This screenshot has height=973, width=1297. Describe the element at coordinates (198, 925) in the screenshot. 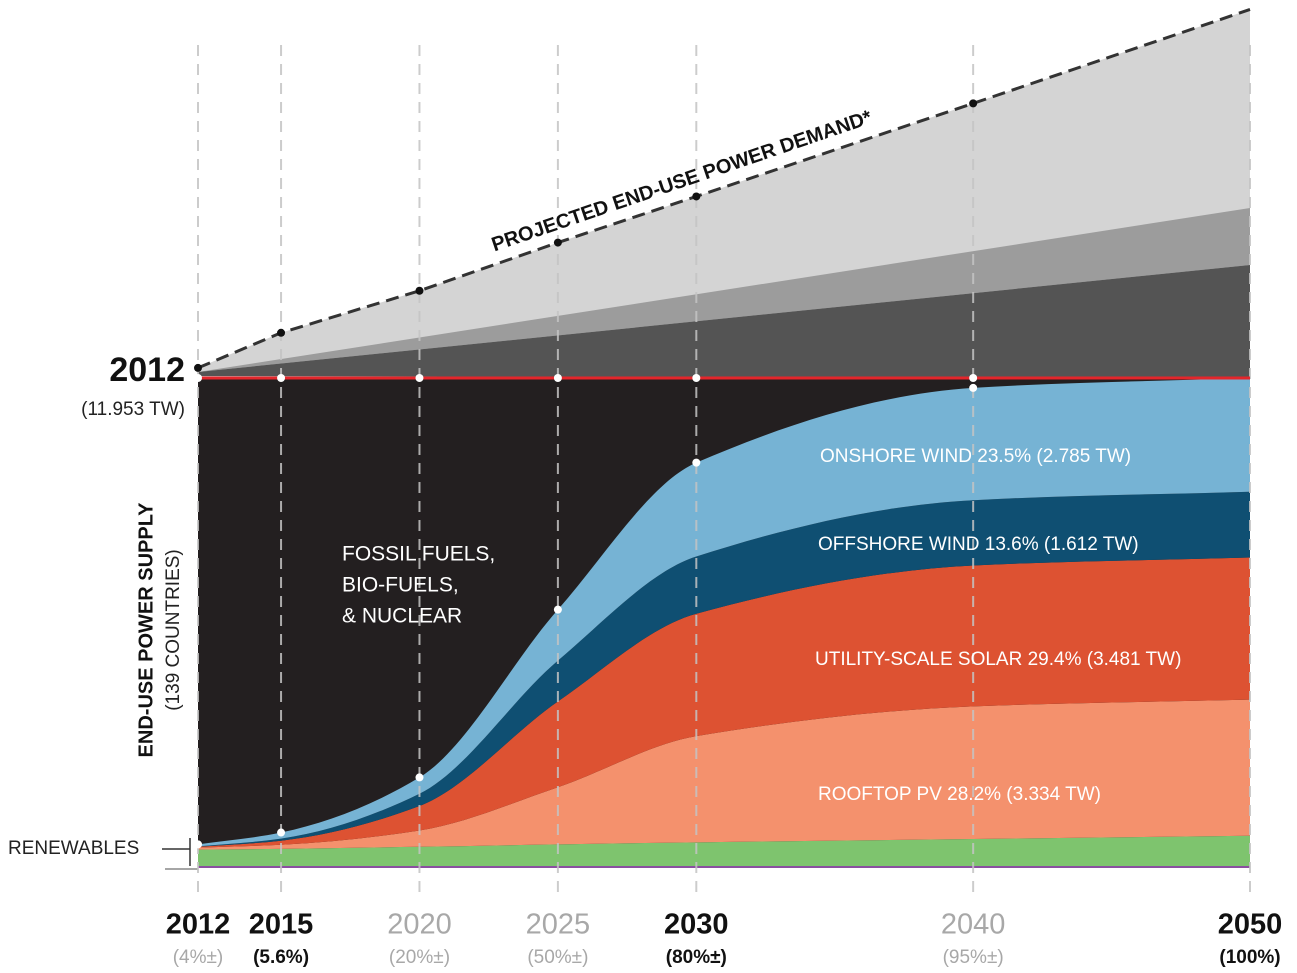

I see `x-tick-label: 2012` at that location.